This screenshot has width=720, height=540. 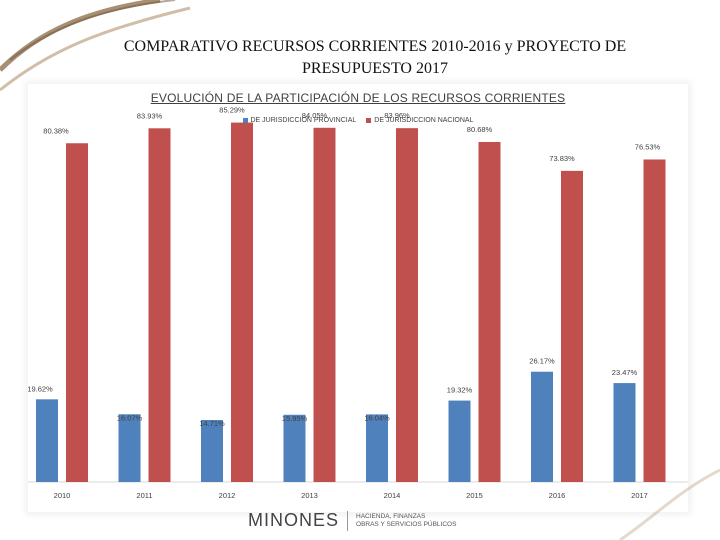 I want to click on slide-title-line2: PRESUPUESTO 2017, so click(x=375, y=68).